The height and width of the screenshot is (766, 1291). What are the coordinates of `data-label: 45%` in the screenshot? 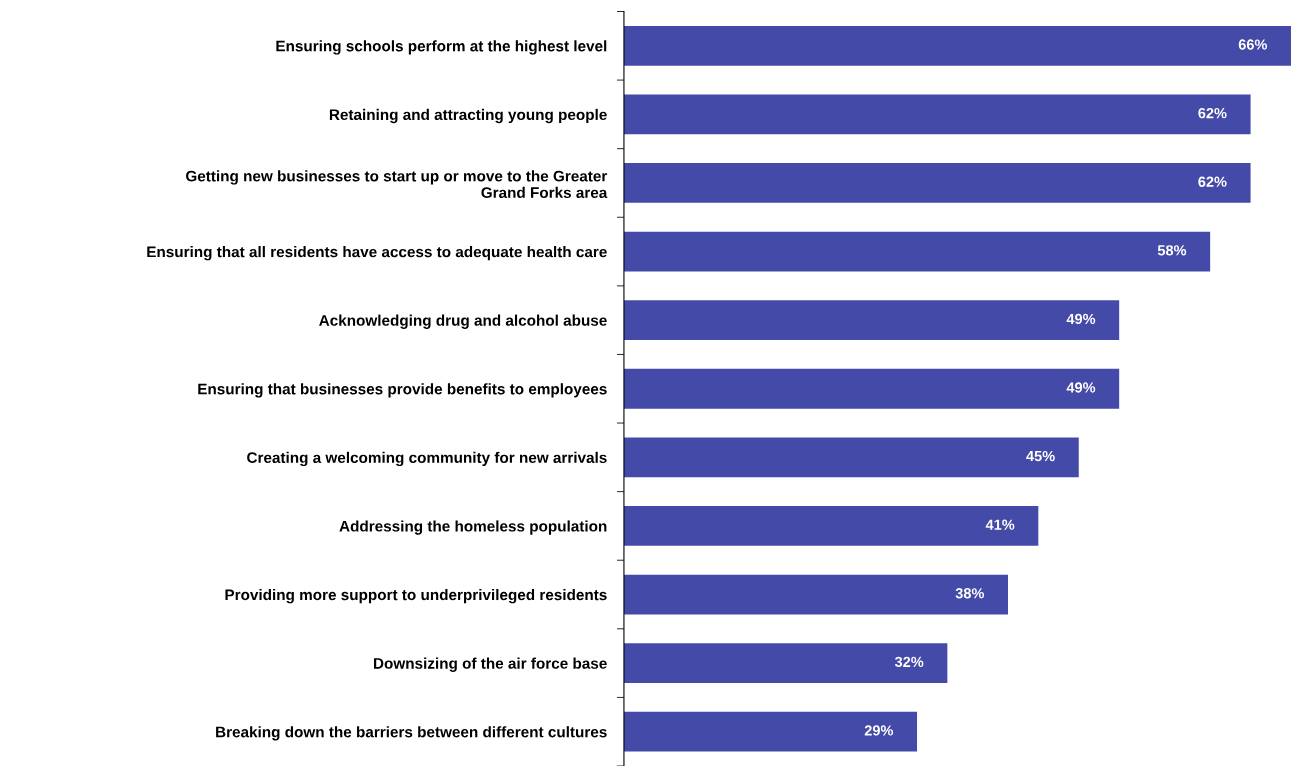 It's located at (1040, 456).